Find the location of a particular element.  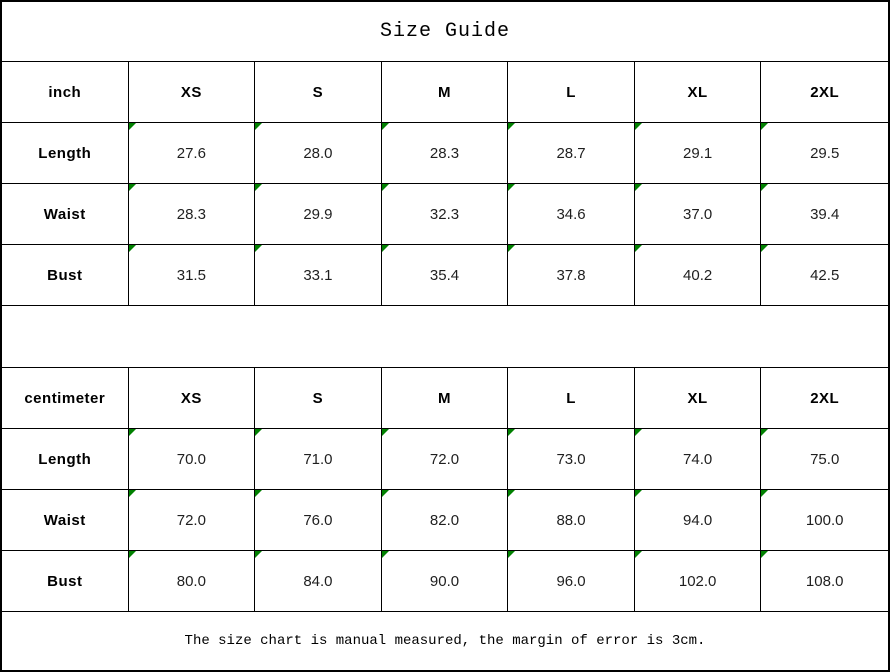

value-cell: 100.0 is located at coordinates (824, 520).